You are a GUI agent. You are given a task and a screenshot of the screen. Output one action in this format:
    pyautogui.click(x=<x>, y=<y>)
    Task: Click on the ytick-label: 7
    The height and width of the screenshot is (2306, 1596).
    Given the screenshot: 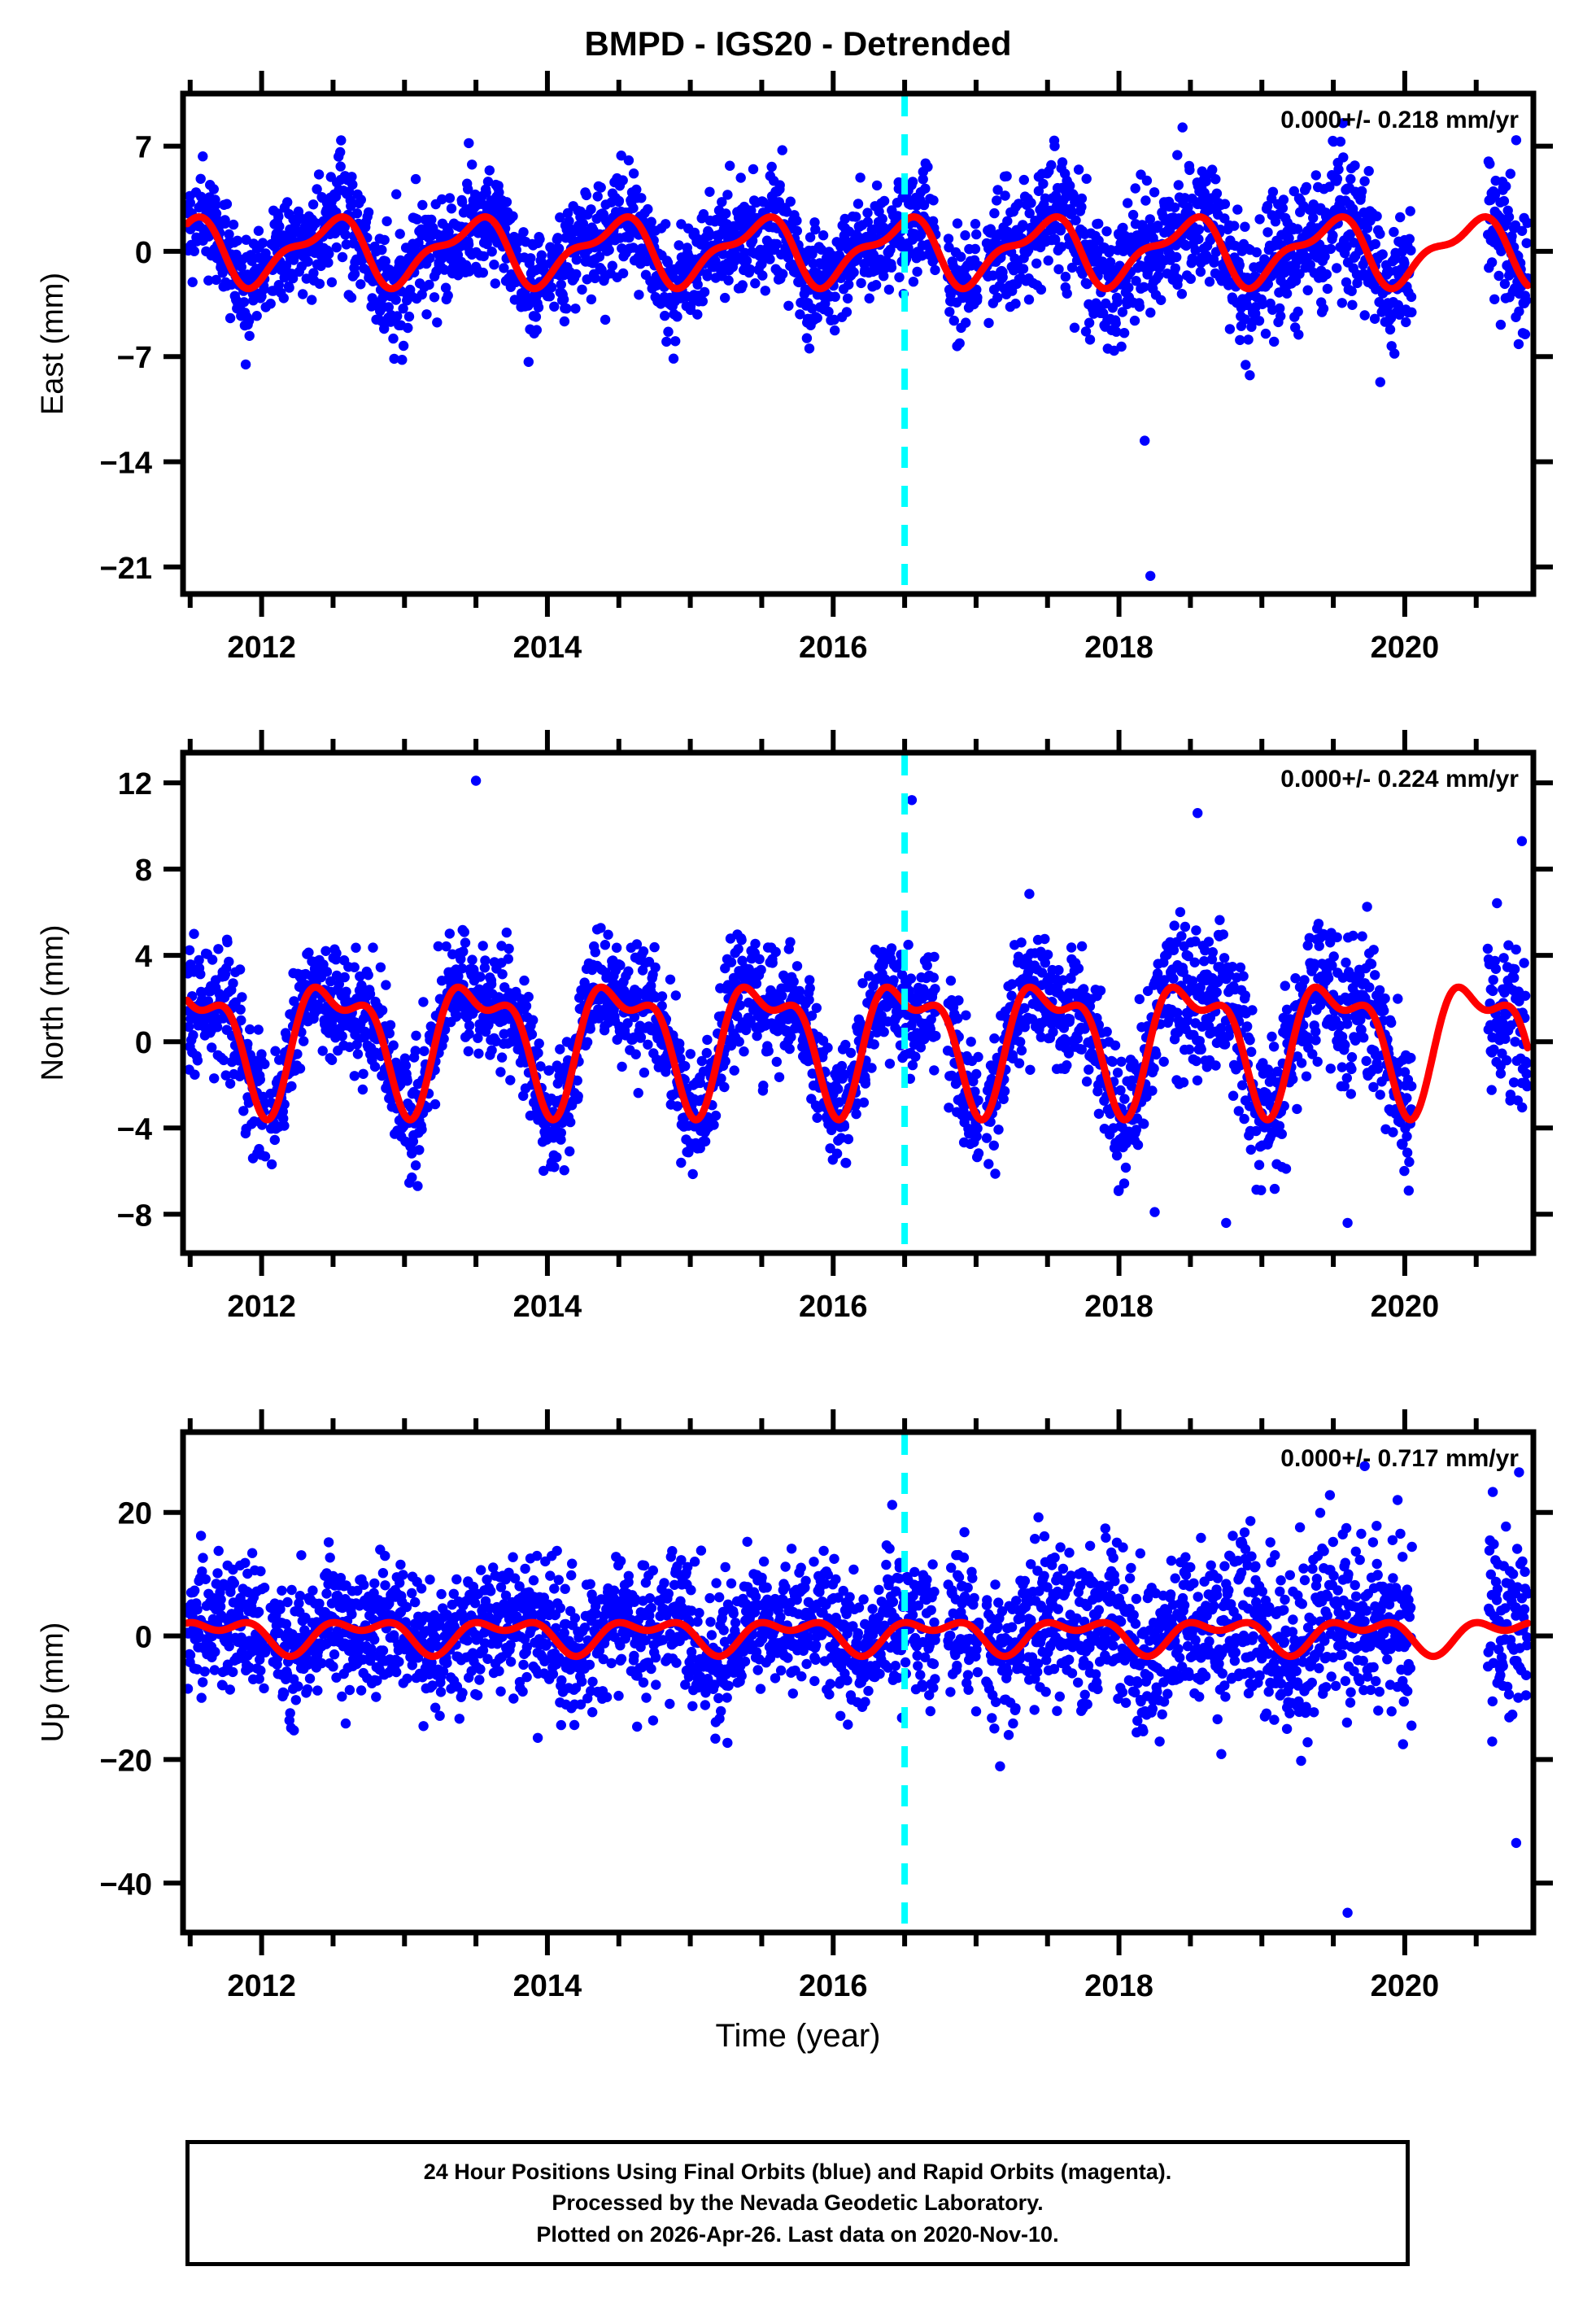 What is the action you would take?
    pyautogui.click(x=143, y=148)
    